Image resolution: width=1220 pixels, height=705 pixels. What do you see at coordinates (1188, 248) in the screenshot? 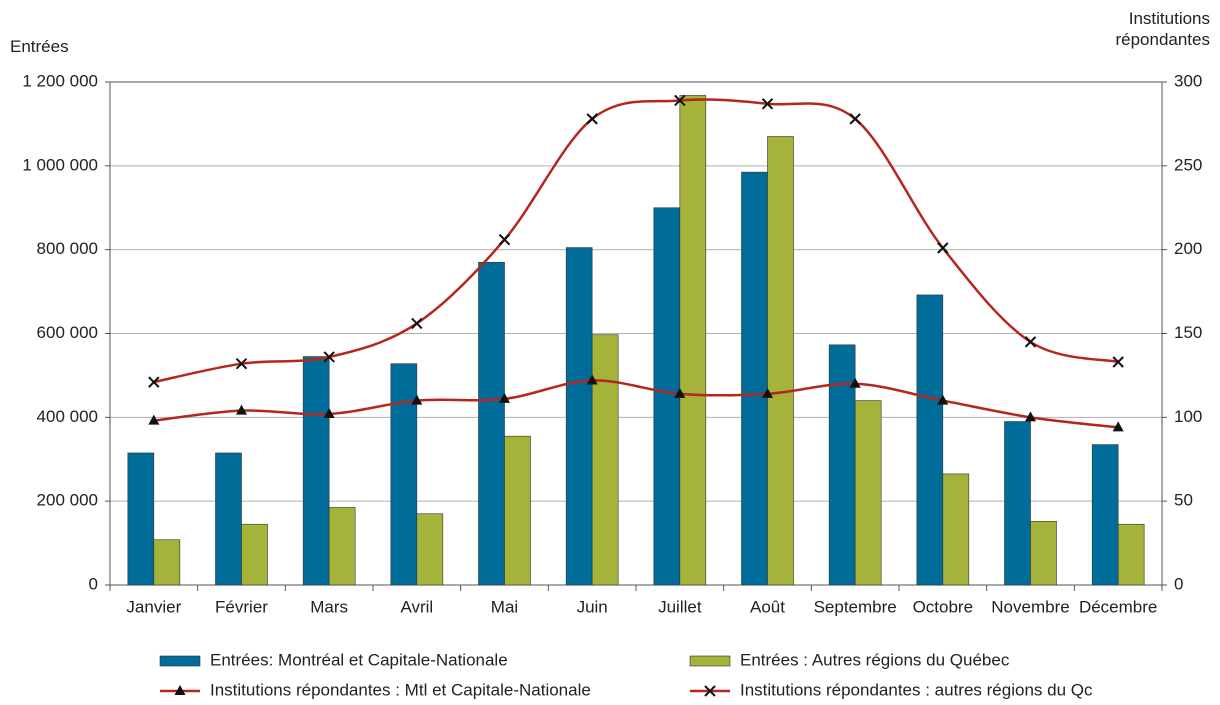
I see `y2-tick-label: 200` at bounding box center [1188, 248].